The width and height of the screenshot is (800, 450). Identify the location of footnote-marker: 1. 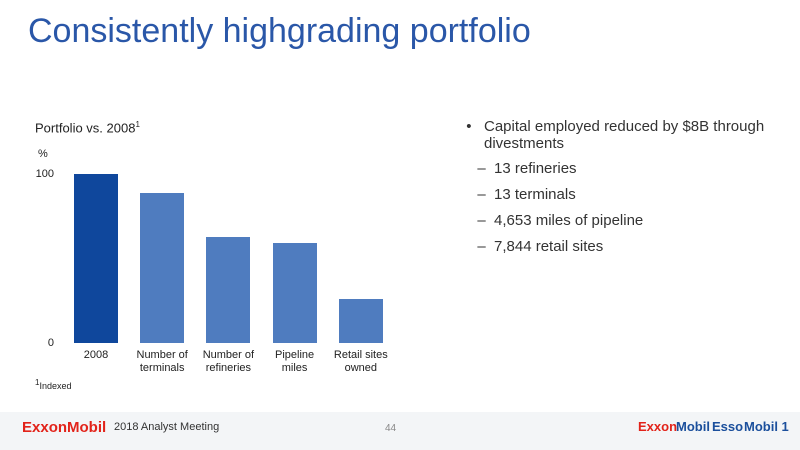
(37, 382).